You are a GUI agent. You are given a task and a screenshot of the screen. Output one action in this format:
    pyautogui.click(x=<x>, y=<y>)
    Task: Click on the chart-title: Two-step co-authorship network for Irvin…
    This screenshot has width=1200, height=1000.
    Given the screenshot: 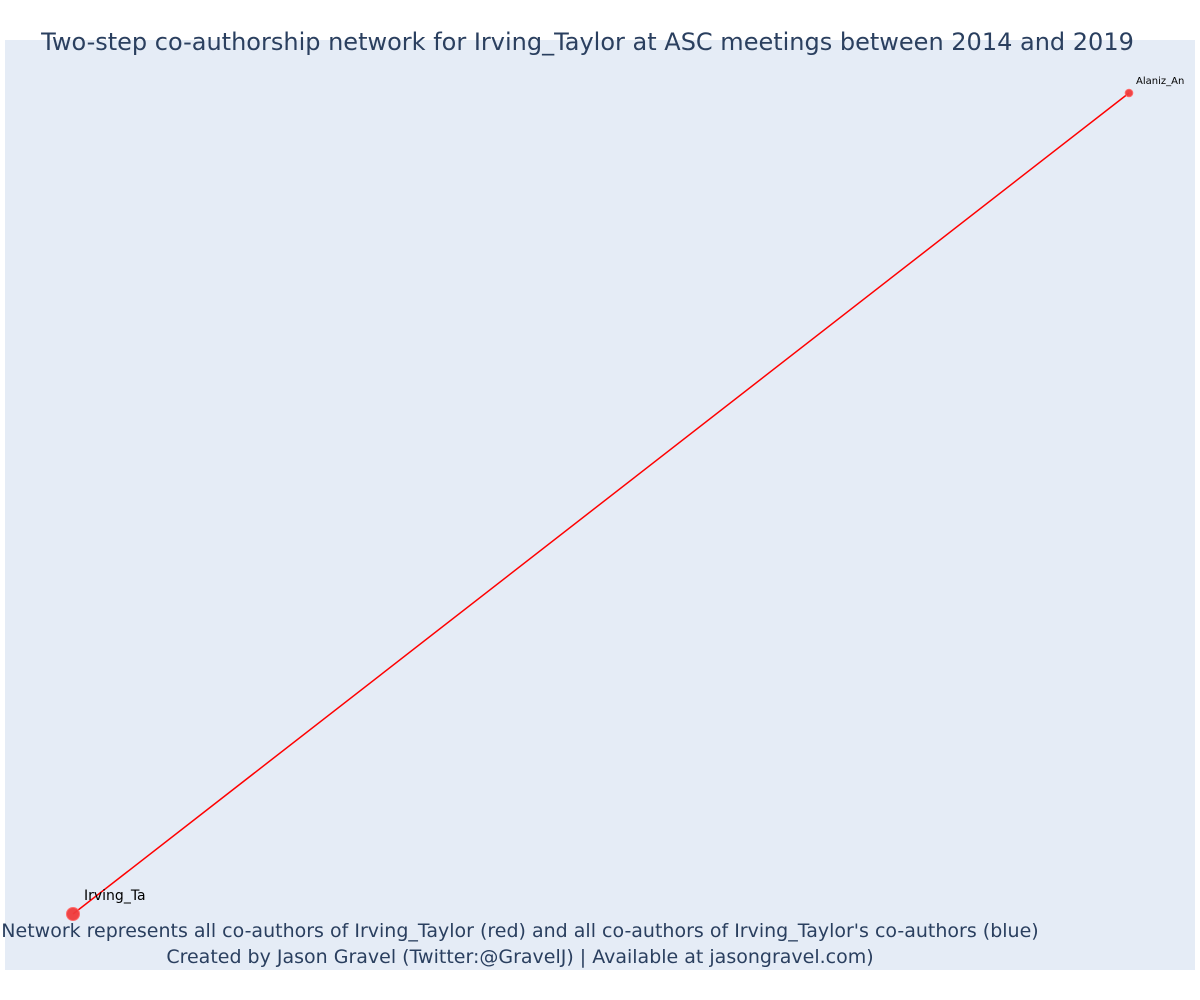 What is the action you would take?
    pyautogui.click(x=587, y=42)
    